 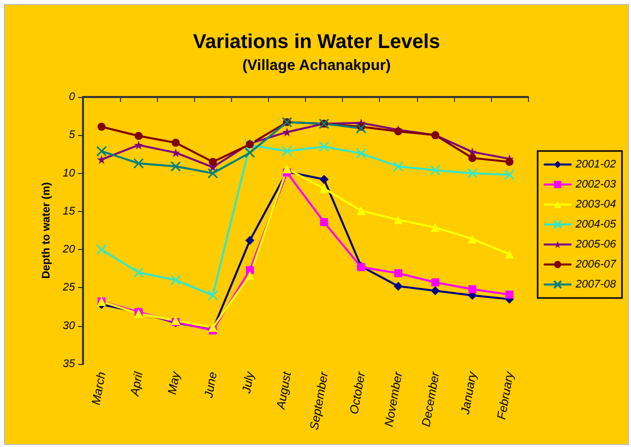 I want to click on legend-label: 2006-07, so click(x=595, y=264).